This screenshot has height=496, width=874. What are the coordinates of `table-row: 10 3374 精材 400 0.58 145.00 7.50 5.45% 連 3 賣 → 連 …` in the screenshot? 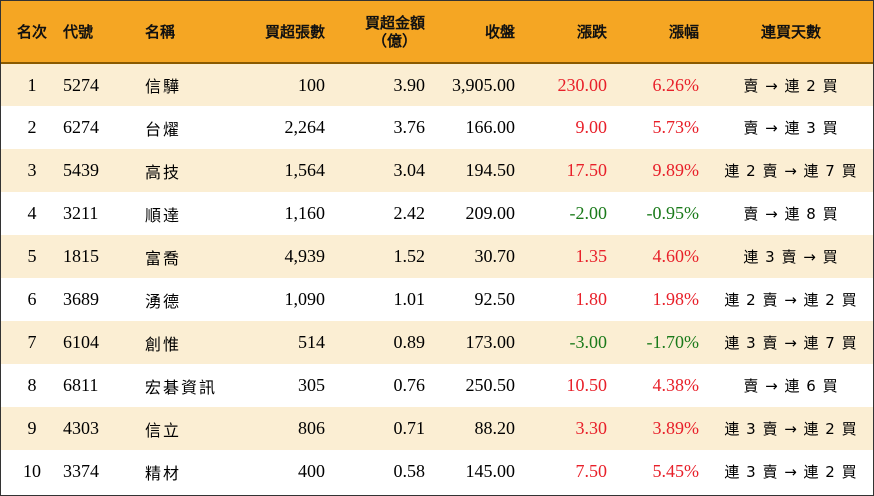 It's located at (437, 471).